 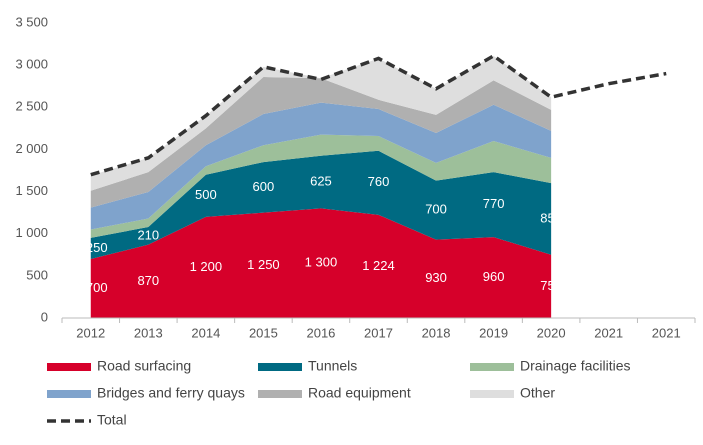 I want to click on y-tick-label: 0, so click(x=44, y=316).